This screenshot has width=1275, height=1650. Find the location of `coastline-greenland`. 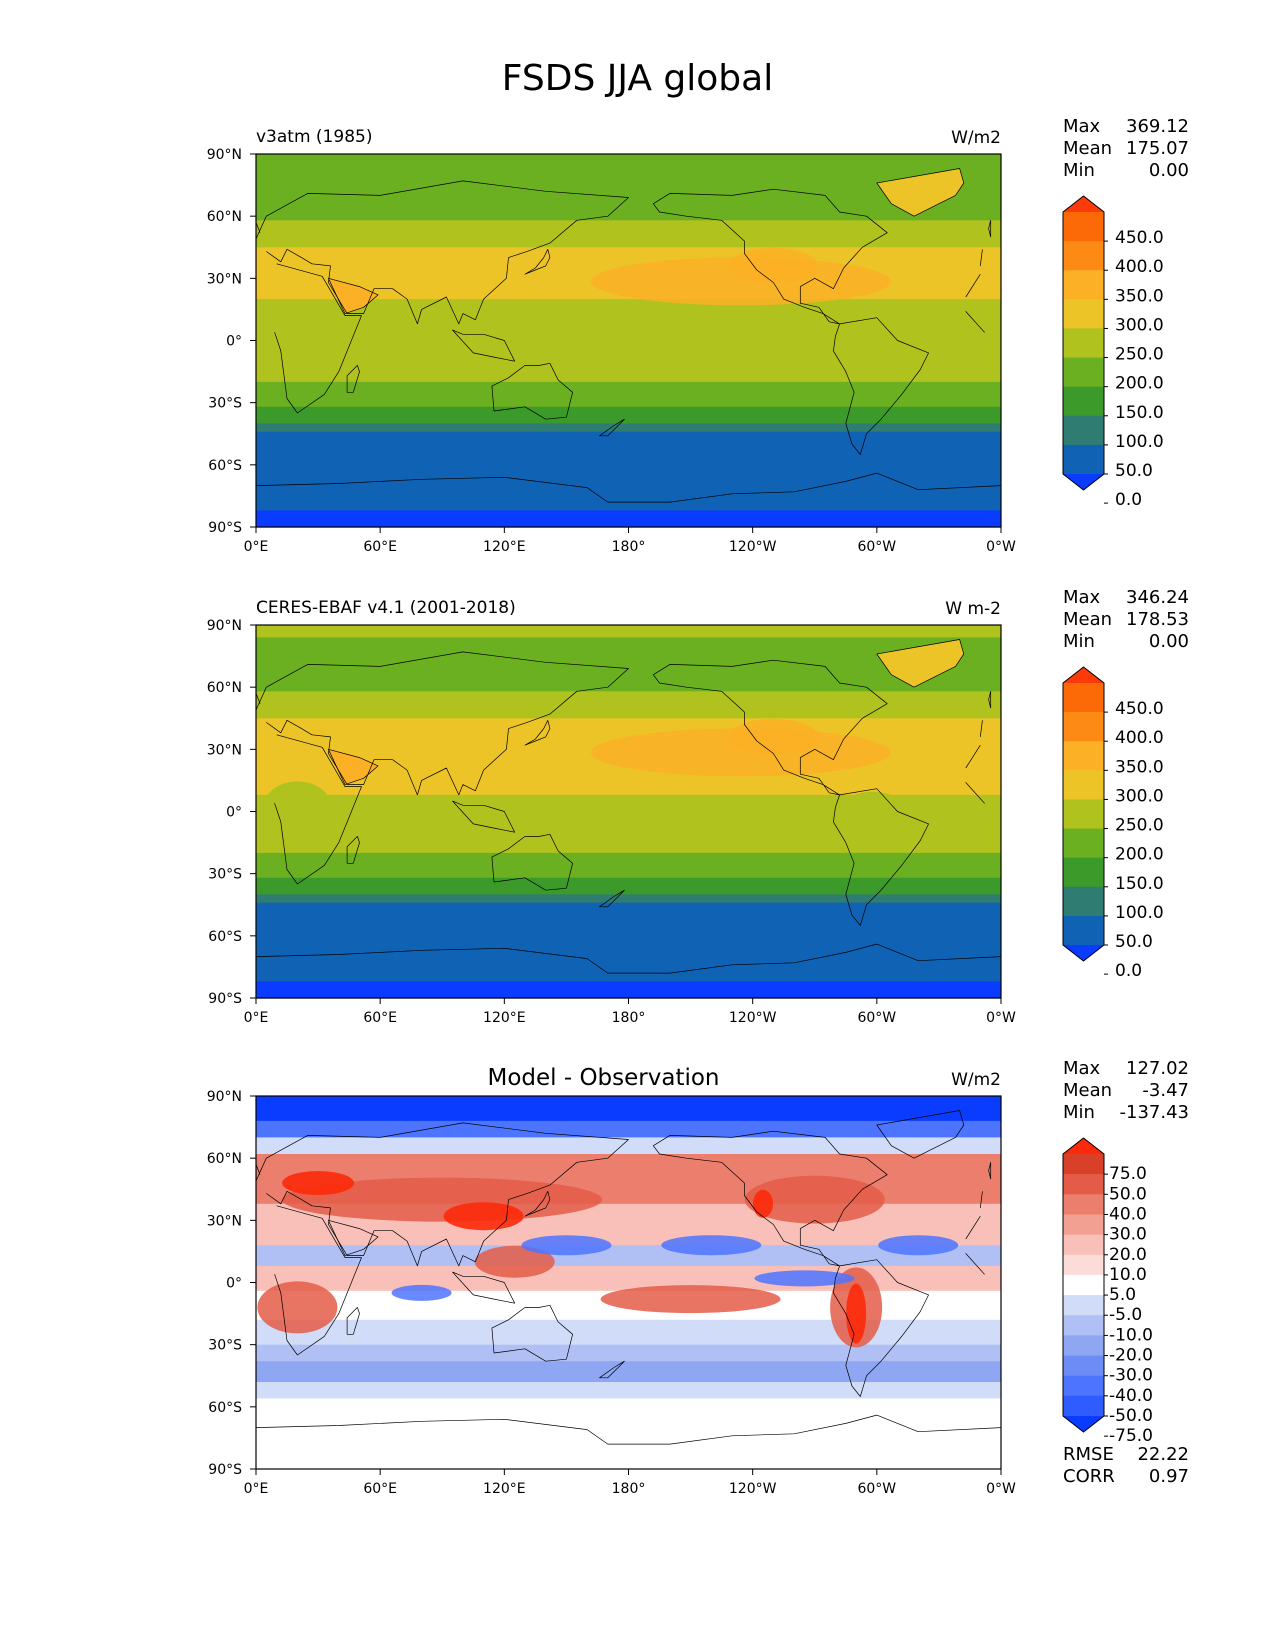

coastline-greenland is located at coordinates (920, 663).